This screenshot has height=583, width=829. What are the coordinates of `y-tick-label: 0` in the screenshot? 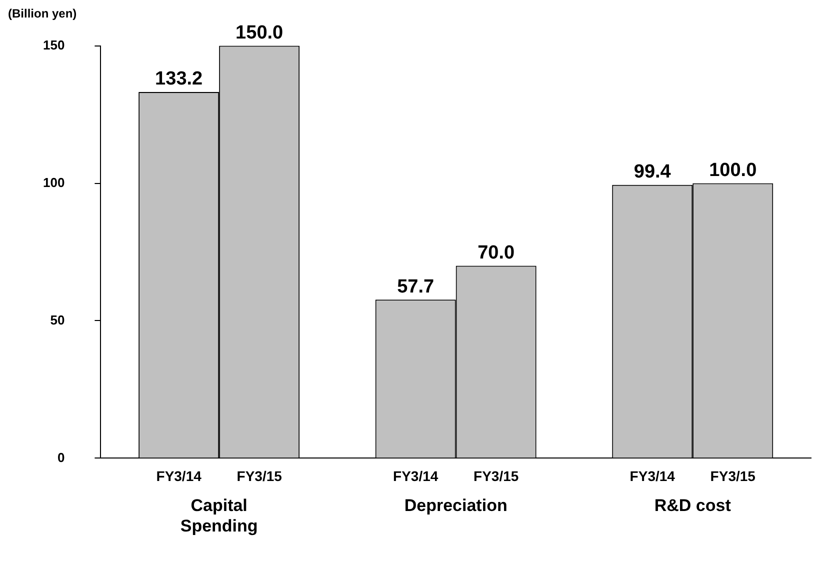 It's located at (61, 457).